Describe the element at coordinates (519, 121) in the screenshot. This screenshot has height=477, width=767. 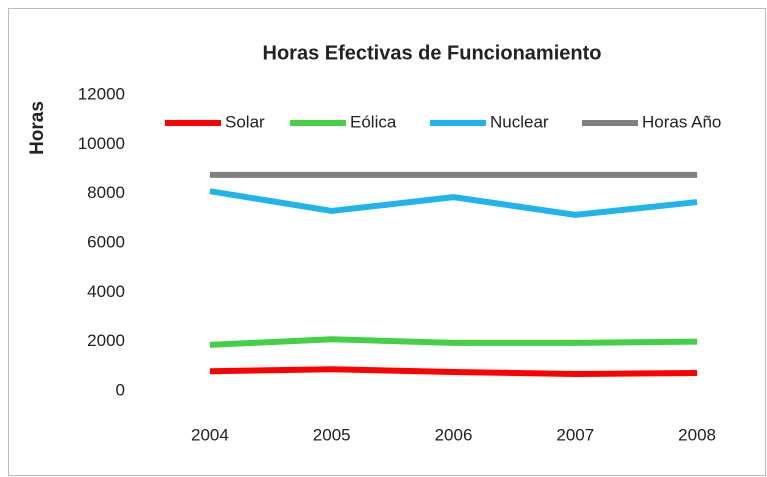
I see `legend-label: Nuclear` at that location.